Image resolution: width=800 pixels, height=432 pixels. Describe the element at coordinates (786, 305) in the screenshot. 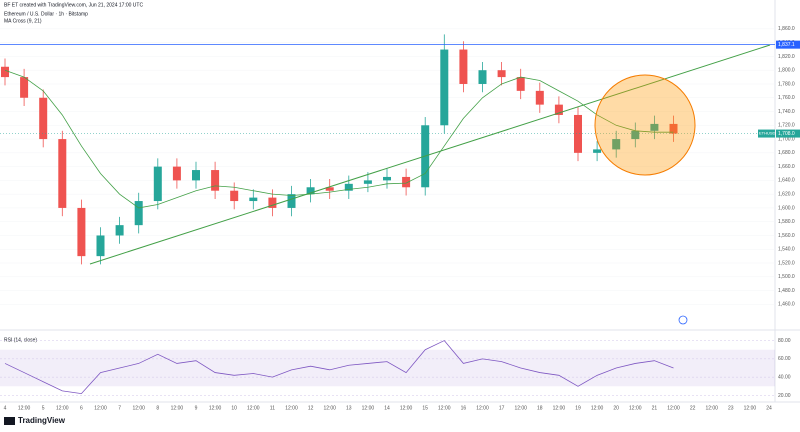

I see `y-tick-label: 1,460.0` at that location.